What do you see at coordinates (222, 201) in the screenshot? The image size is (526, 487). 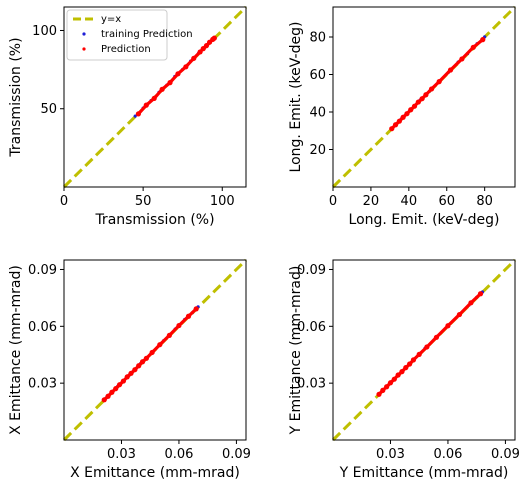 I see `x-tick-label: 100` at bounding box center [222, 201].